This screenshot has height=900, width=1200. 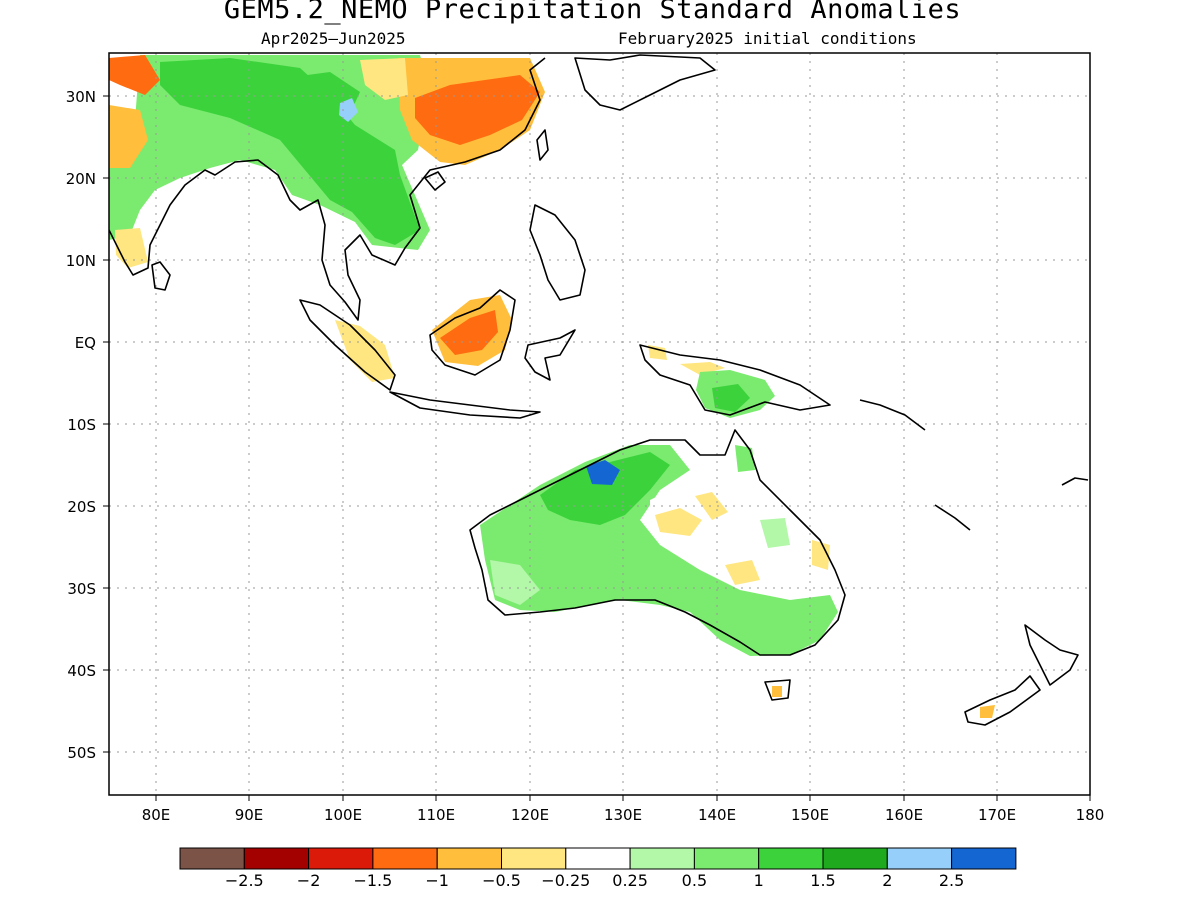 I want to click on initial-conditions: February2025 initial conditions, so click(x=767, y=38).